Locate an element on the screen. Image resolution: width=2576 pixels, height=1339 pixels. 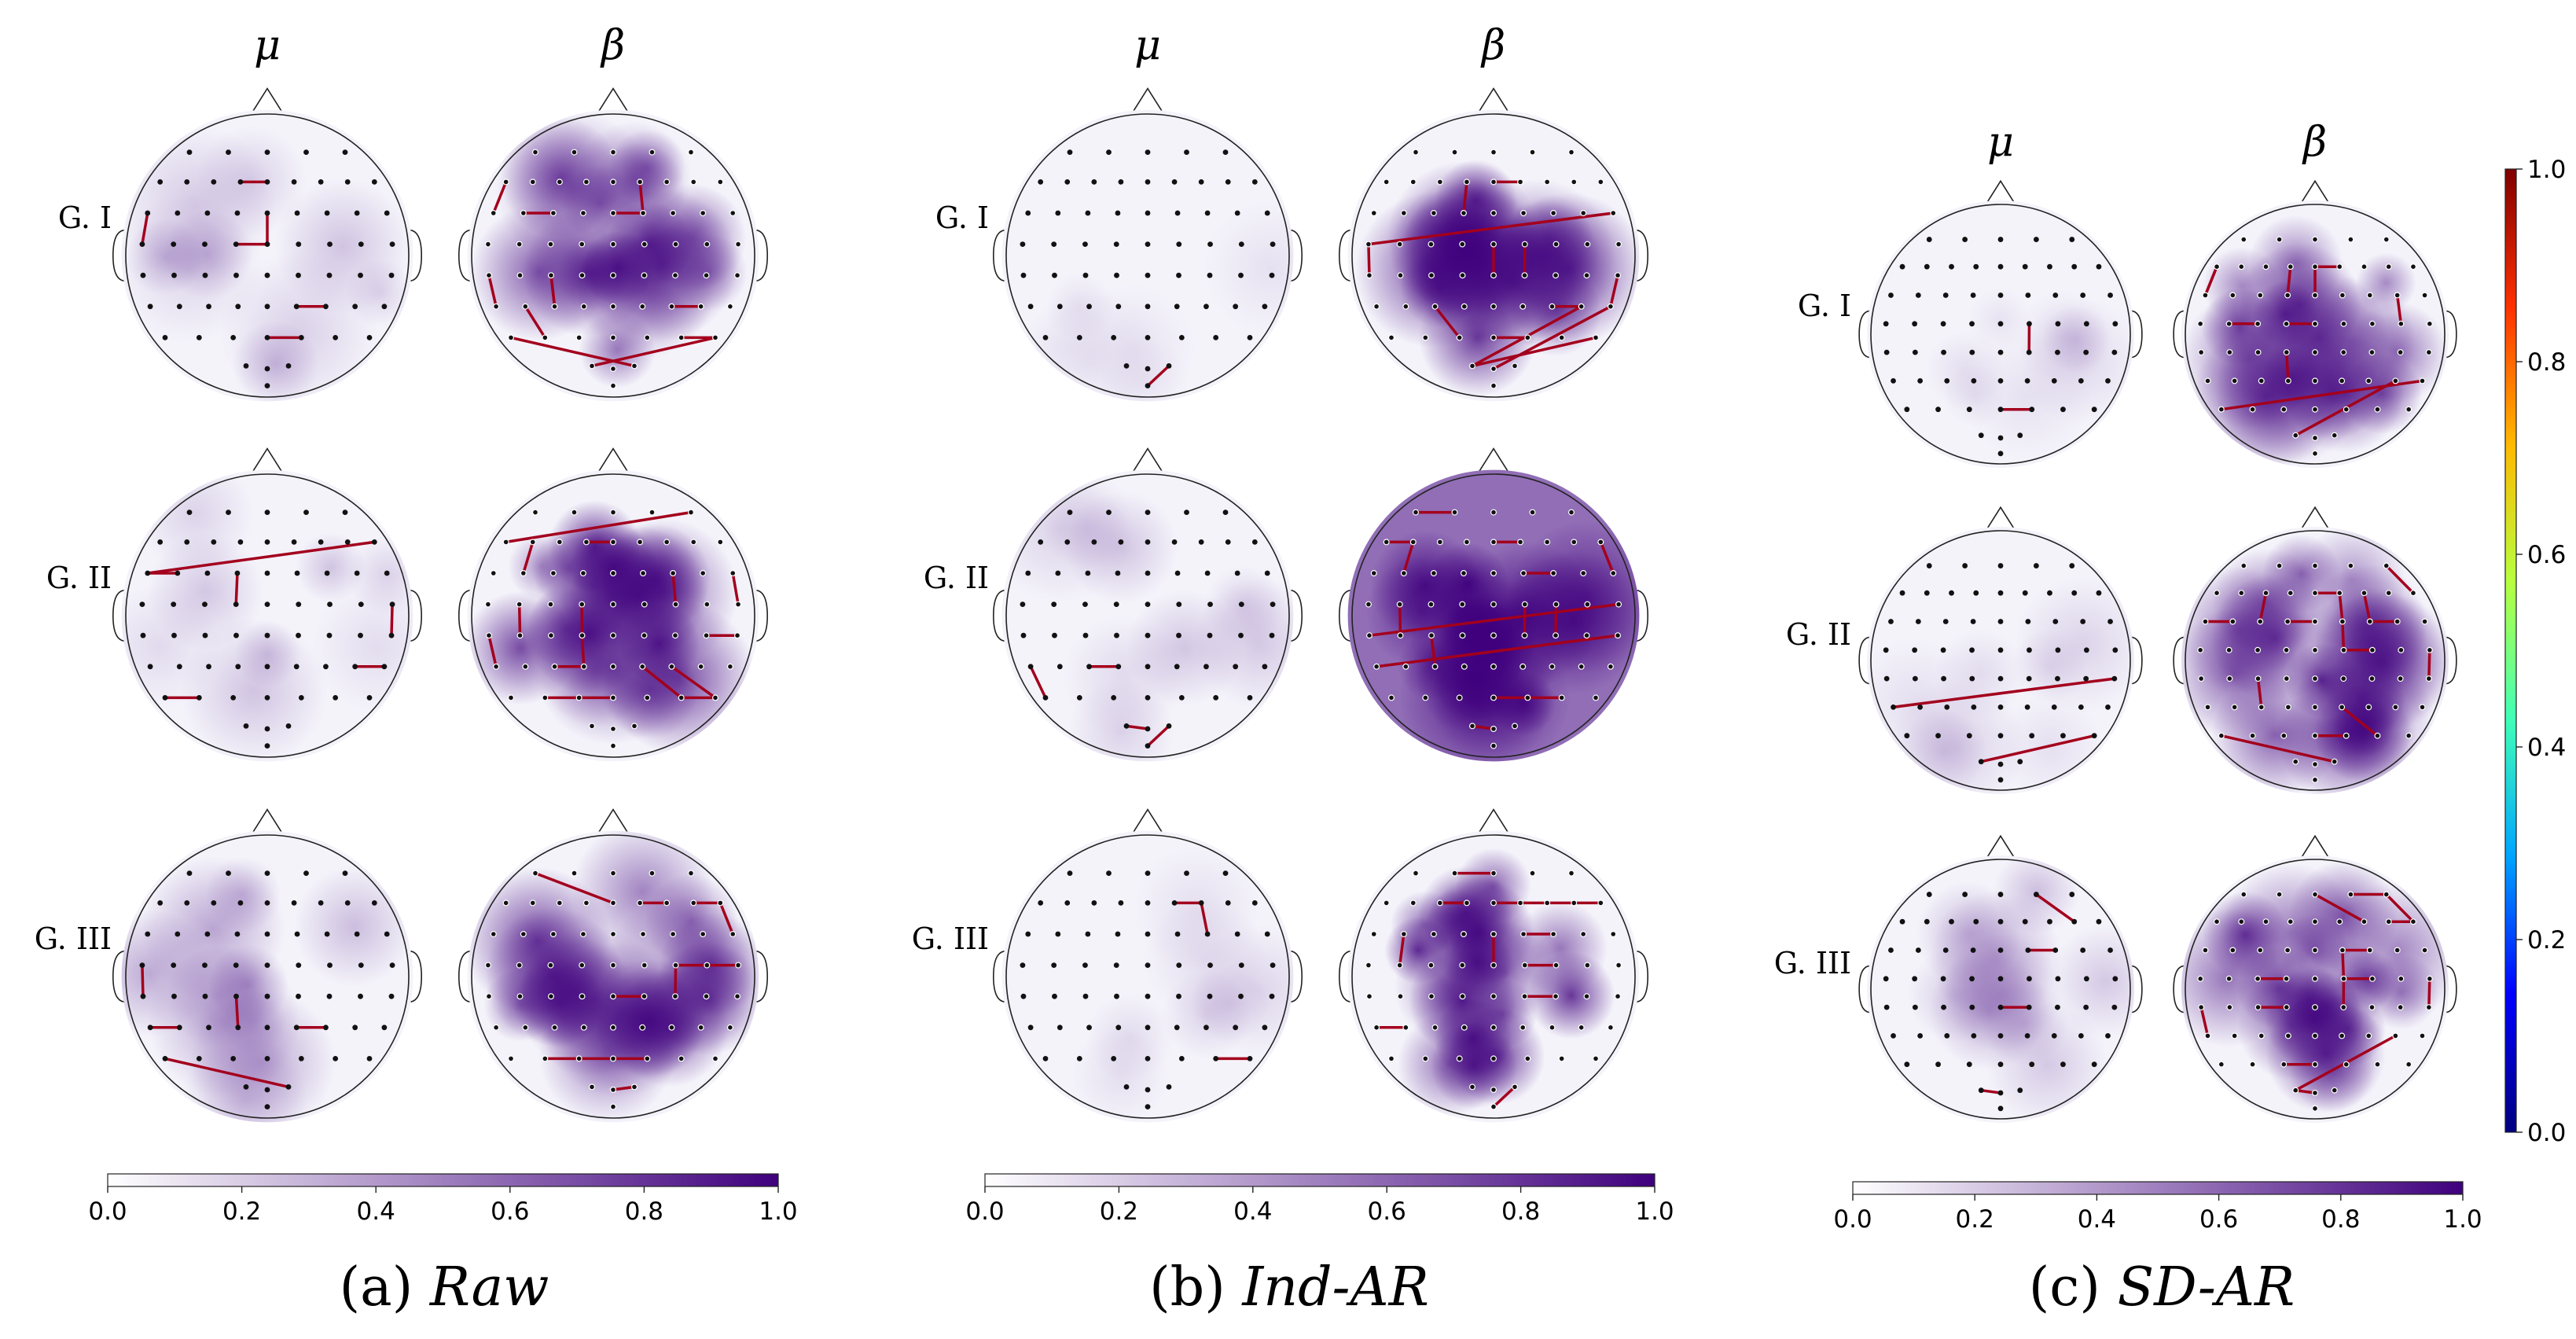
right-ear-outline is located at coordinates (1295, 615).